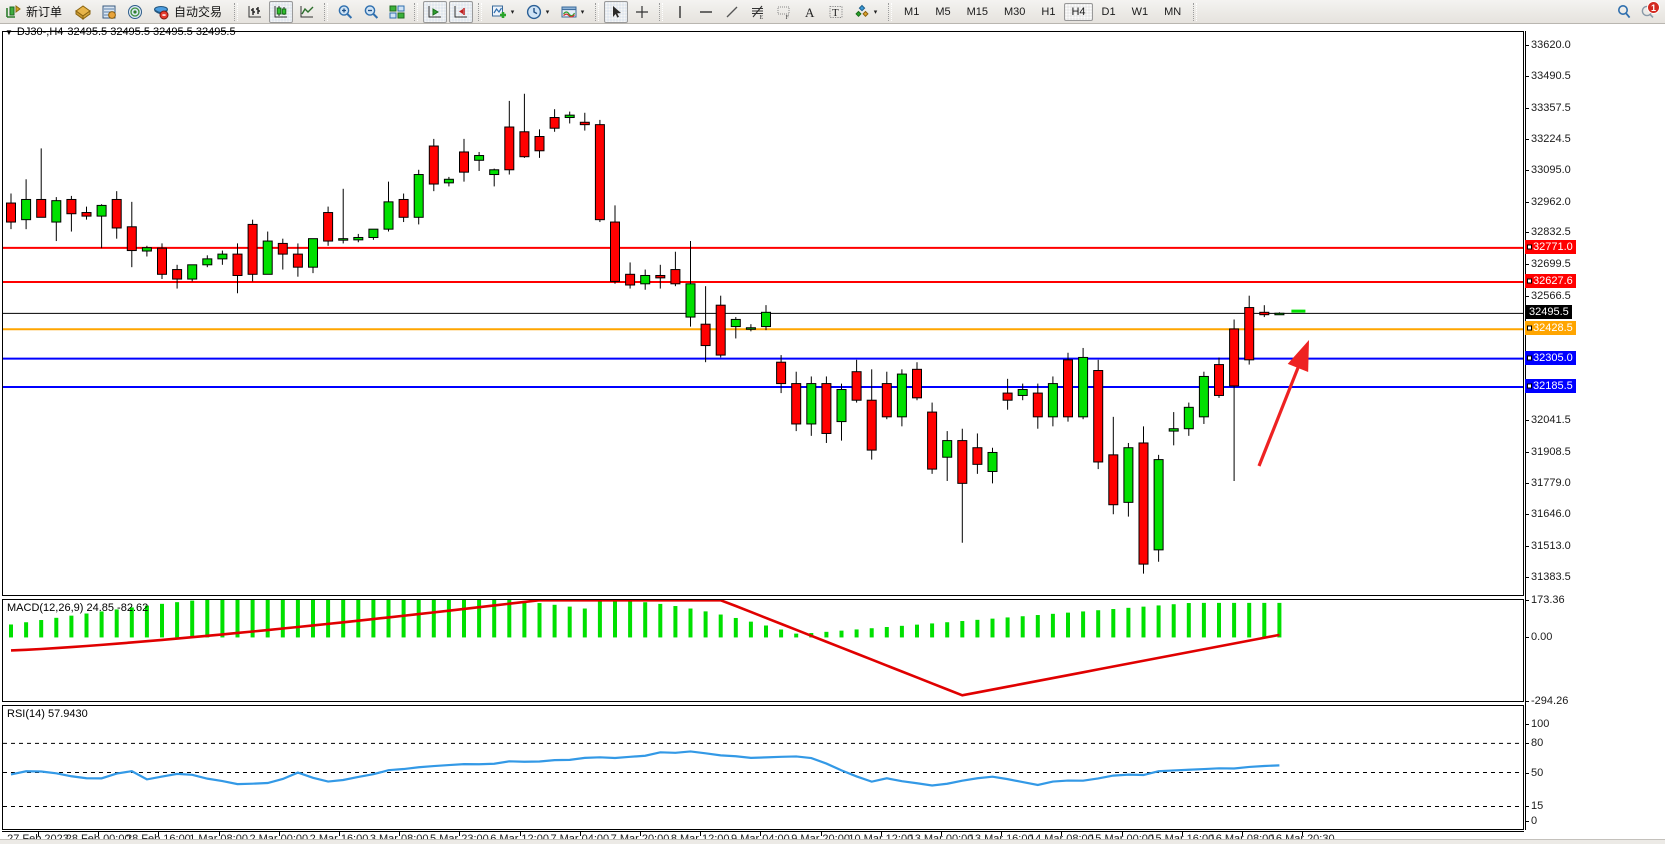 This screenshot has height=845, width=1665. I want to click on vertical-line-button, so click(680, 12).